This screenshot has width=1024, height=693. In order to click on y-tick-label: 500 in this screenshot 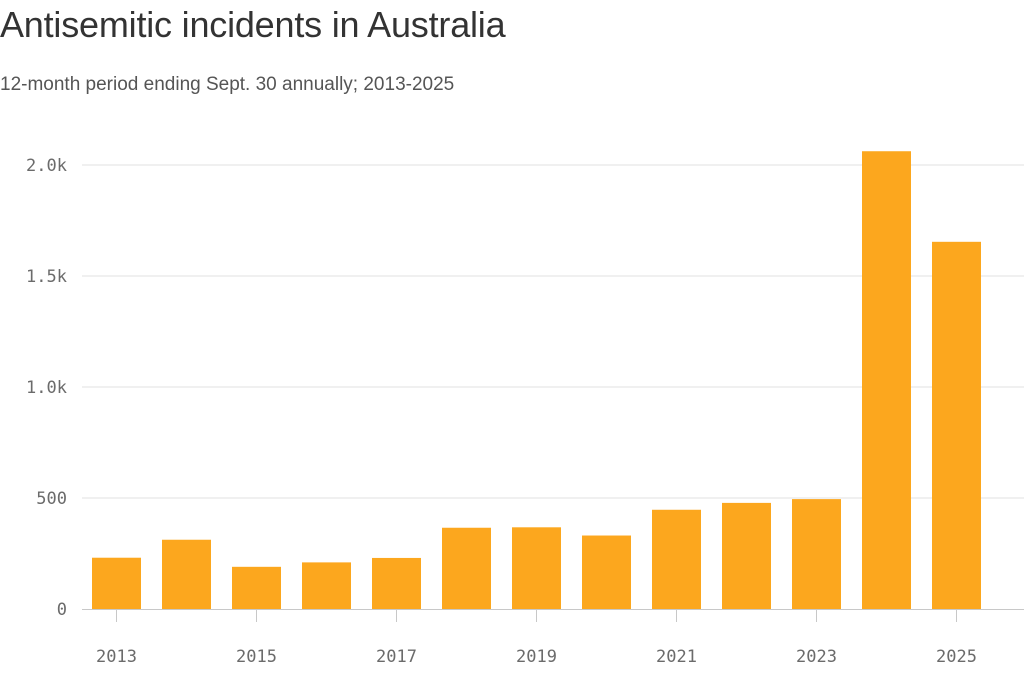, I will do `click(51, 499)`.